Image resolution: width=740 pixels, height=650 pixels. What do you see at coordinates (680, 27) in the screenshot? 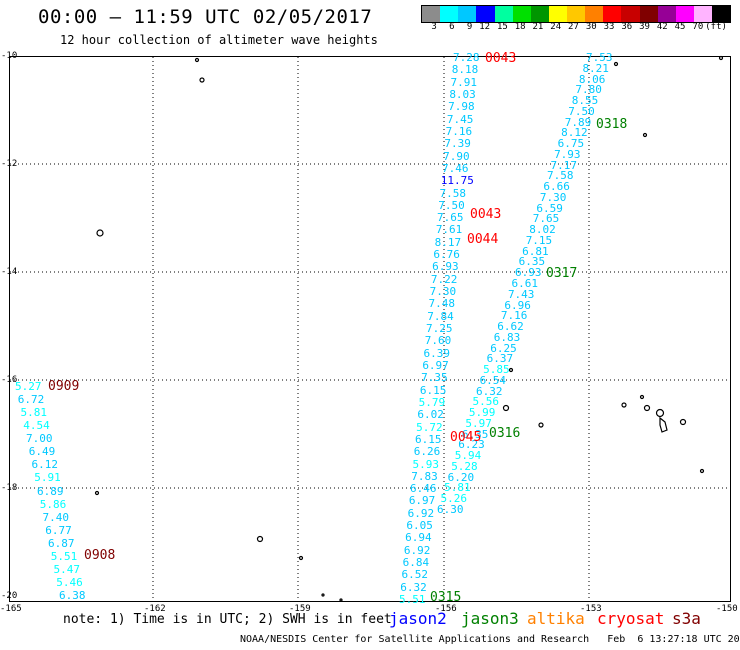
I see `color-scale-label: 45` at bounding box center [680, 27].